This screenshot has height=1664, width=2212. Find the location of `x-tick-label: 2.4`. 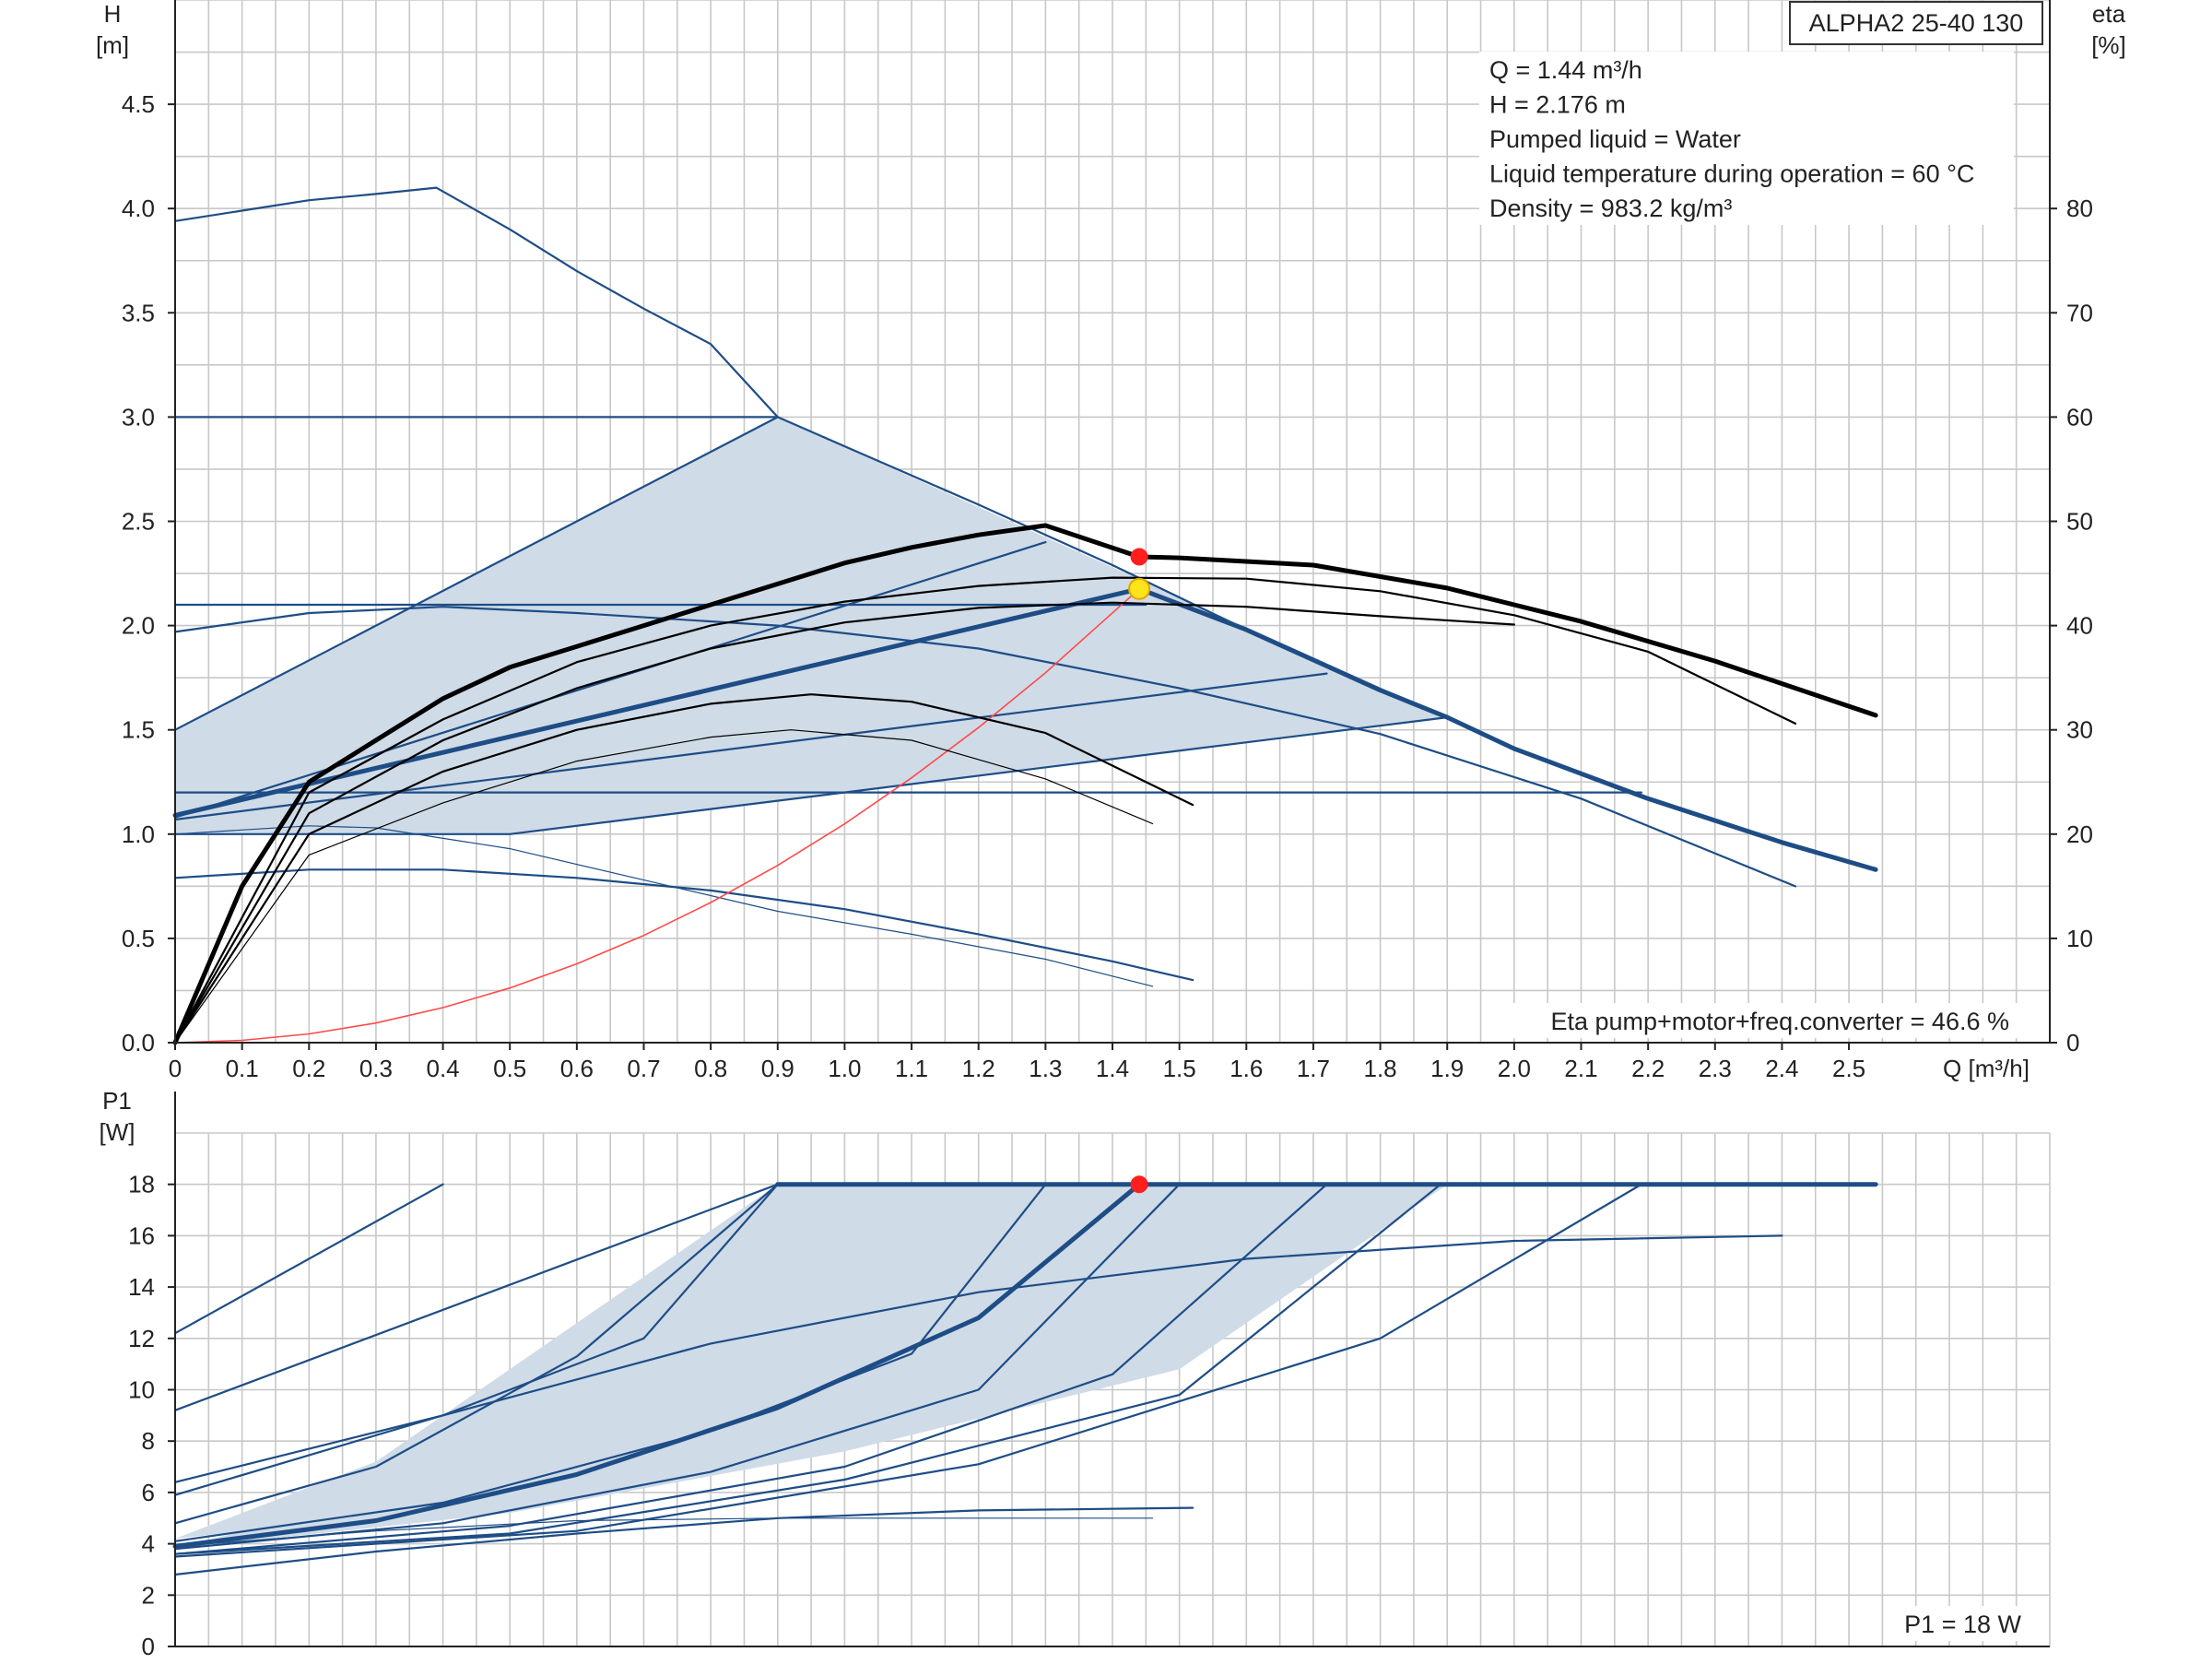

x-tick-label: 2.4 is located at coordinates (1781, 1068).